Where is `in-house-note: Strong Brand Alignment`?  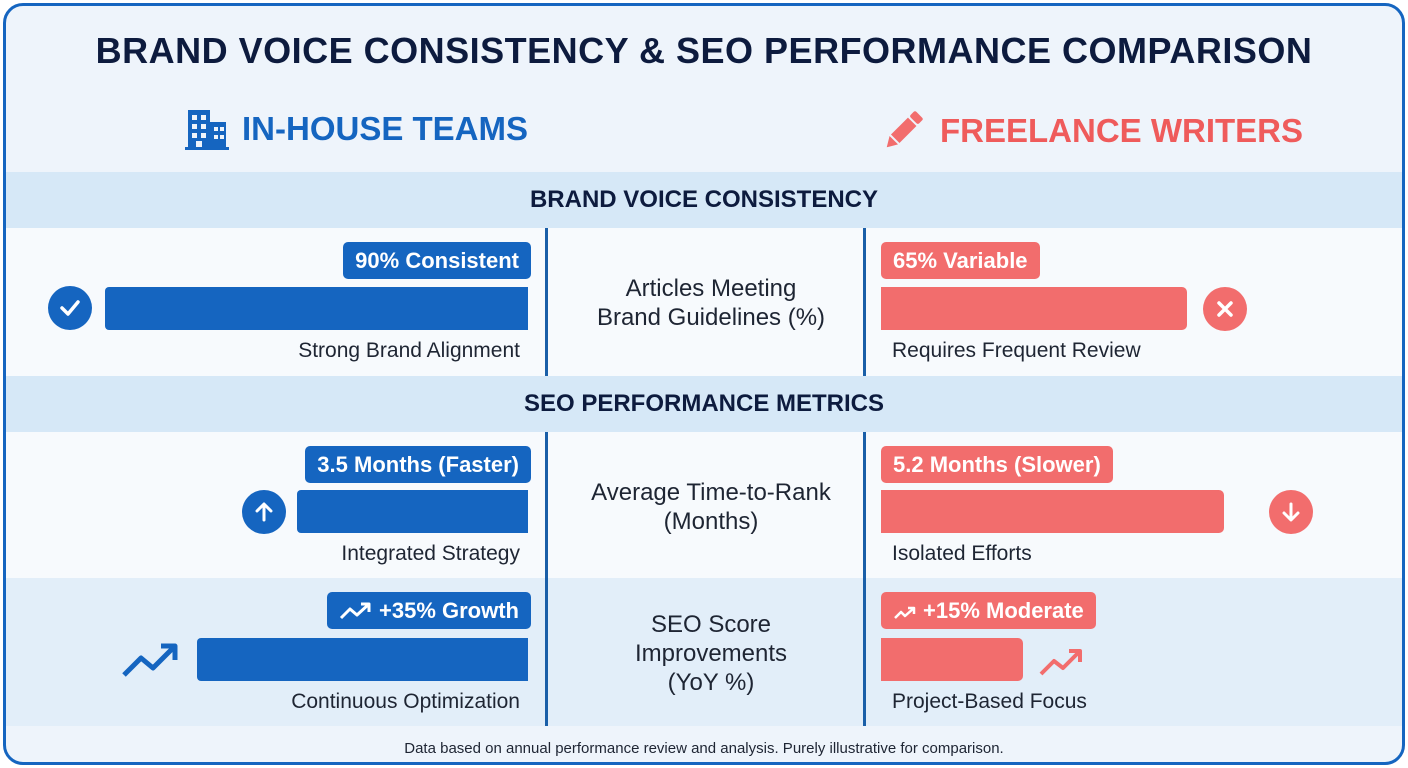 in-house-note: Strong Brand Alignment is located at coordinates (409, 350).